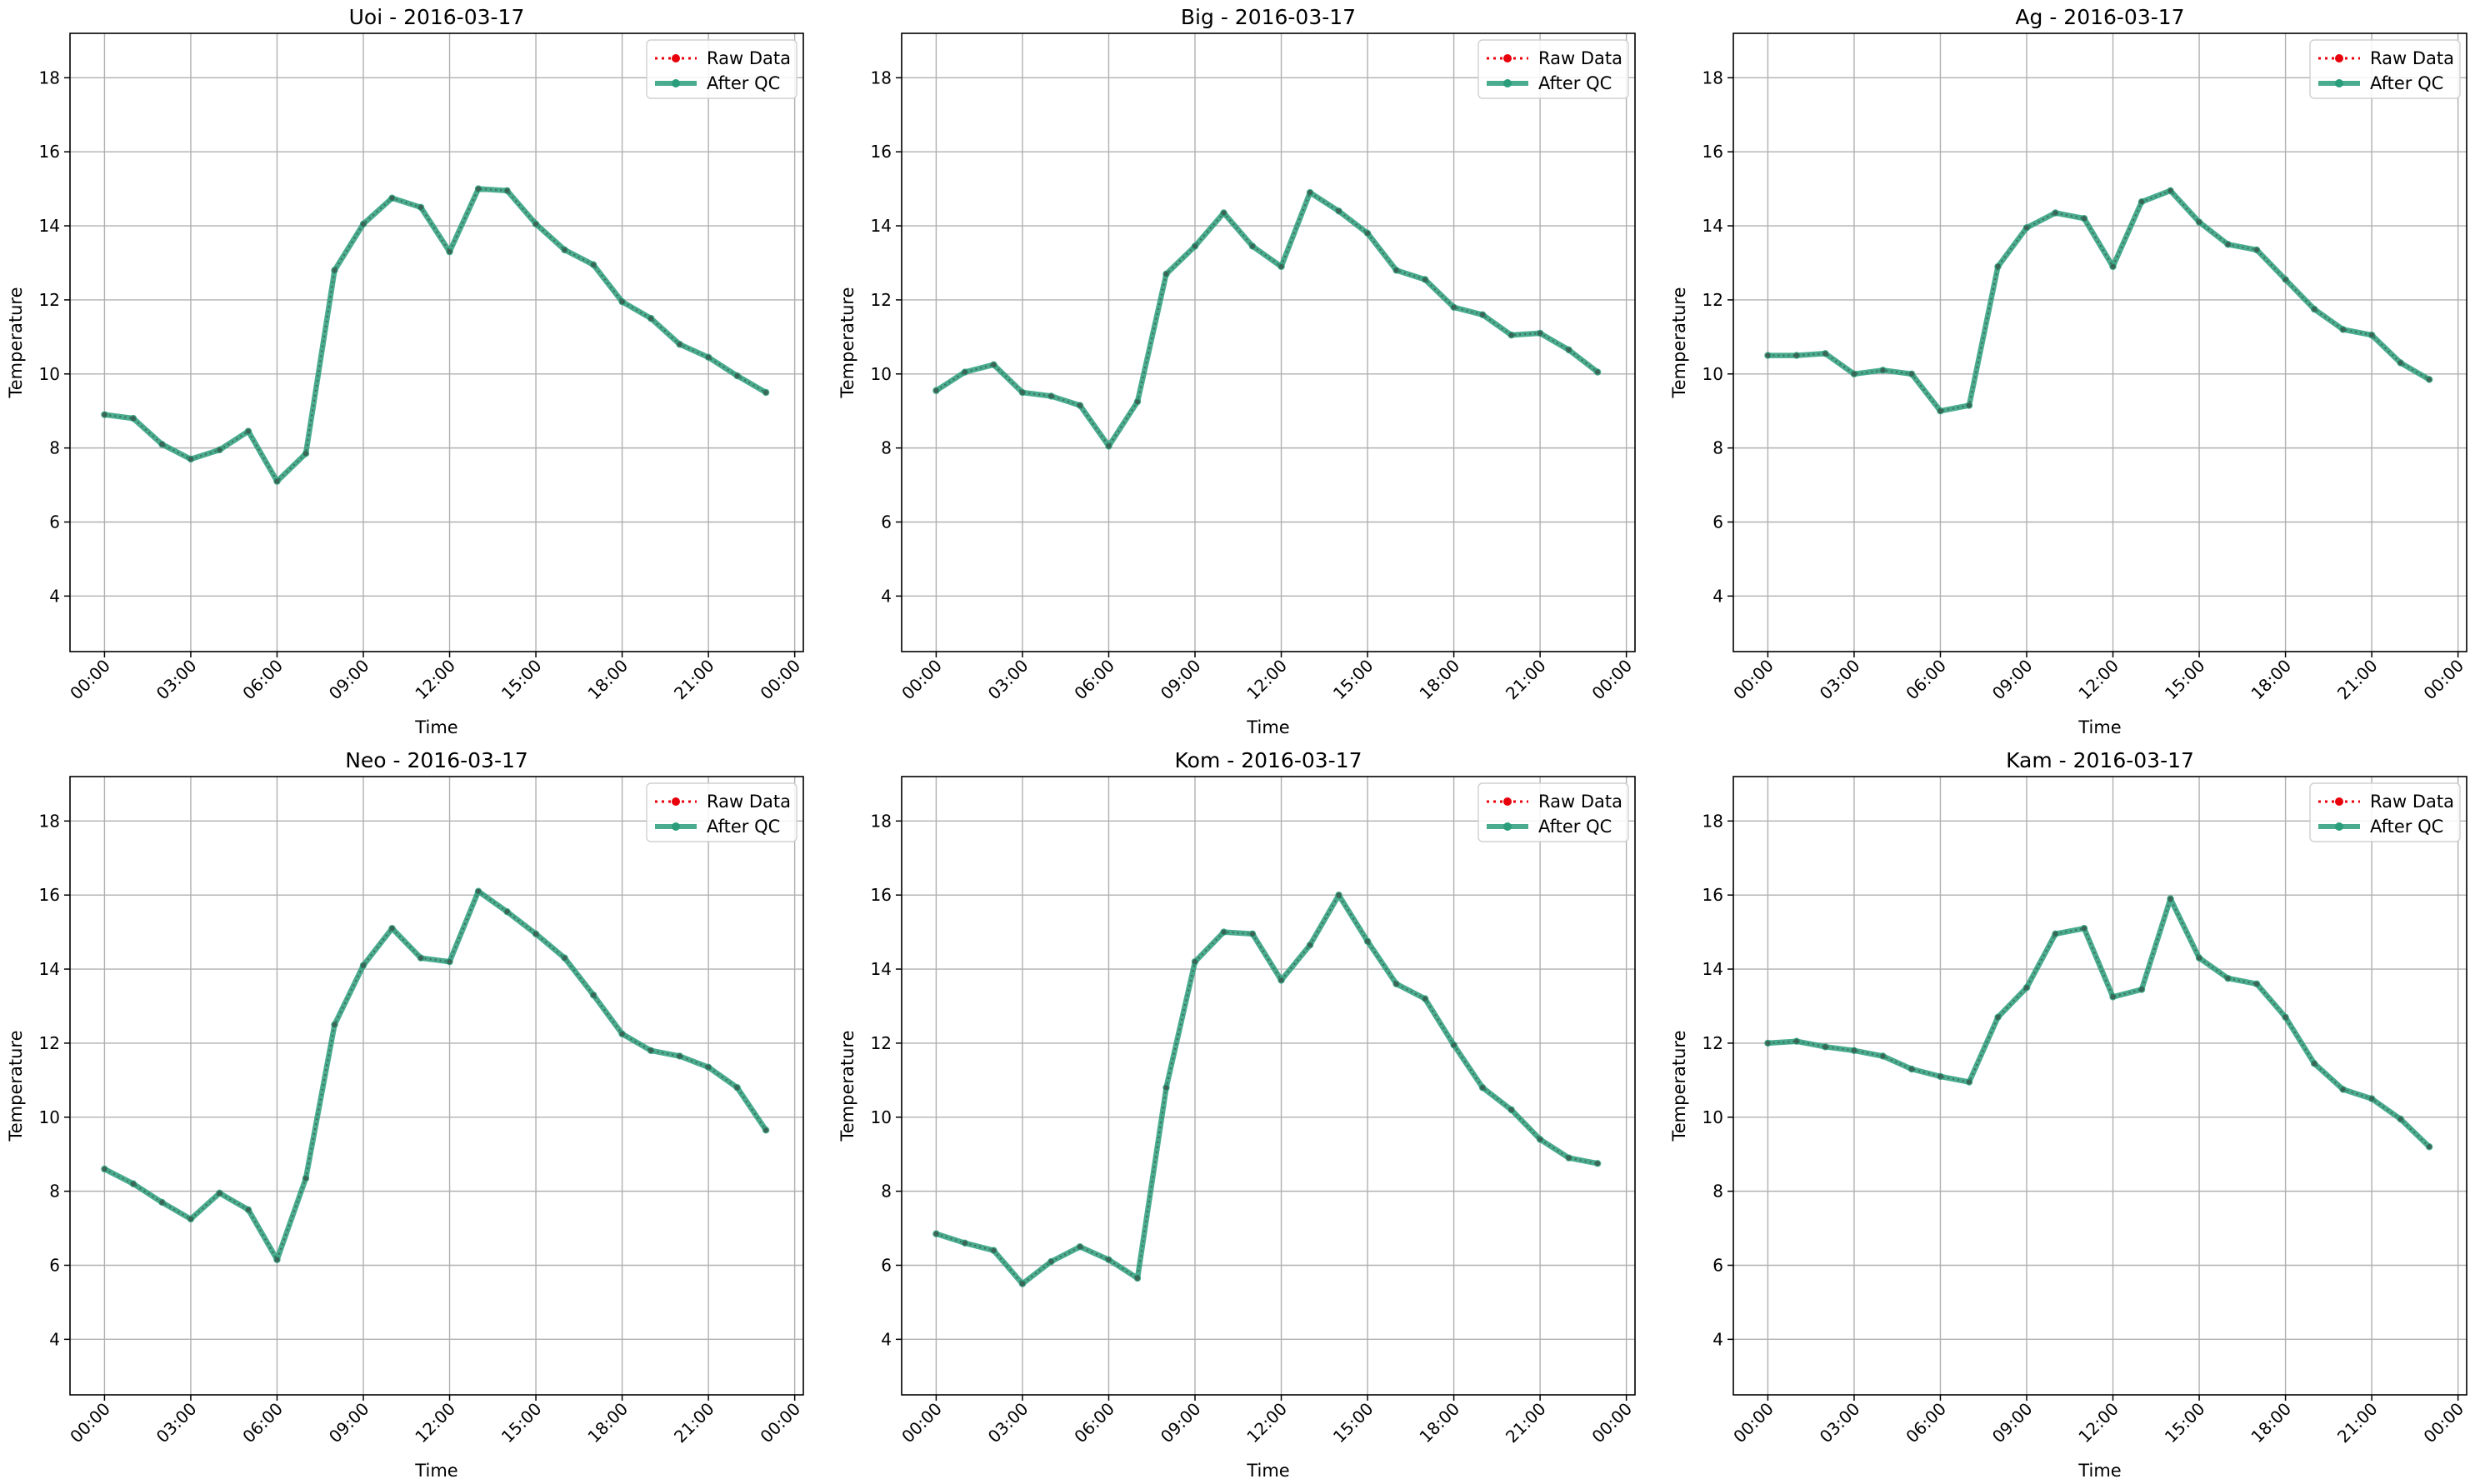 This screenshot has height=1484, width=2485. I want to click on y-tick-label: 10, so click(881, 1117).